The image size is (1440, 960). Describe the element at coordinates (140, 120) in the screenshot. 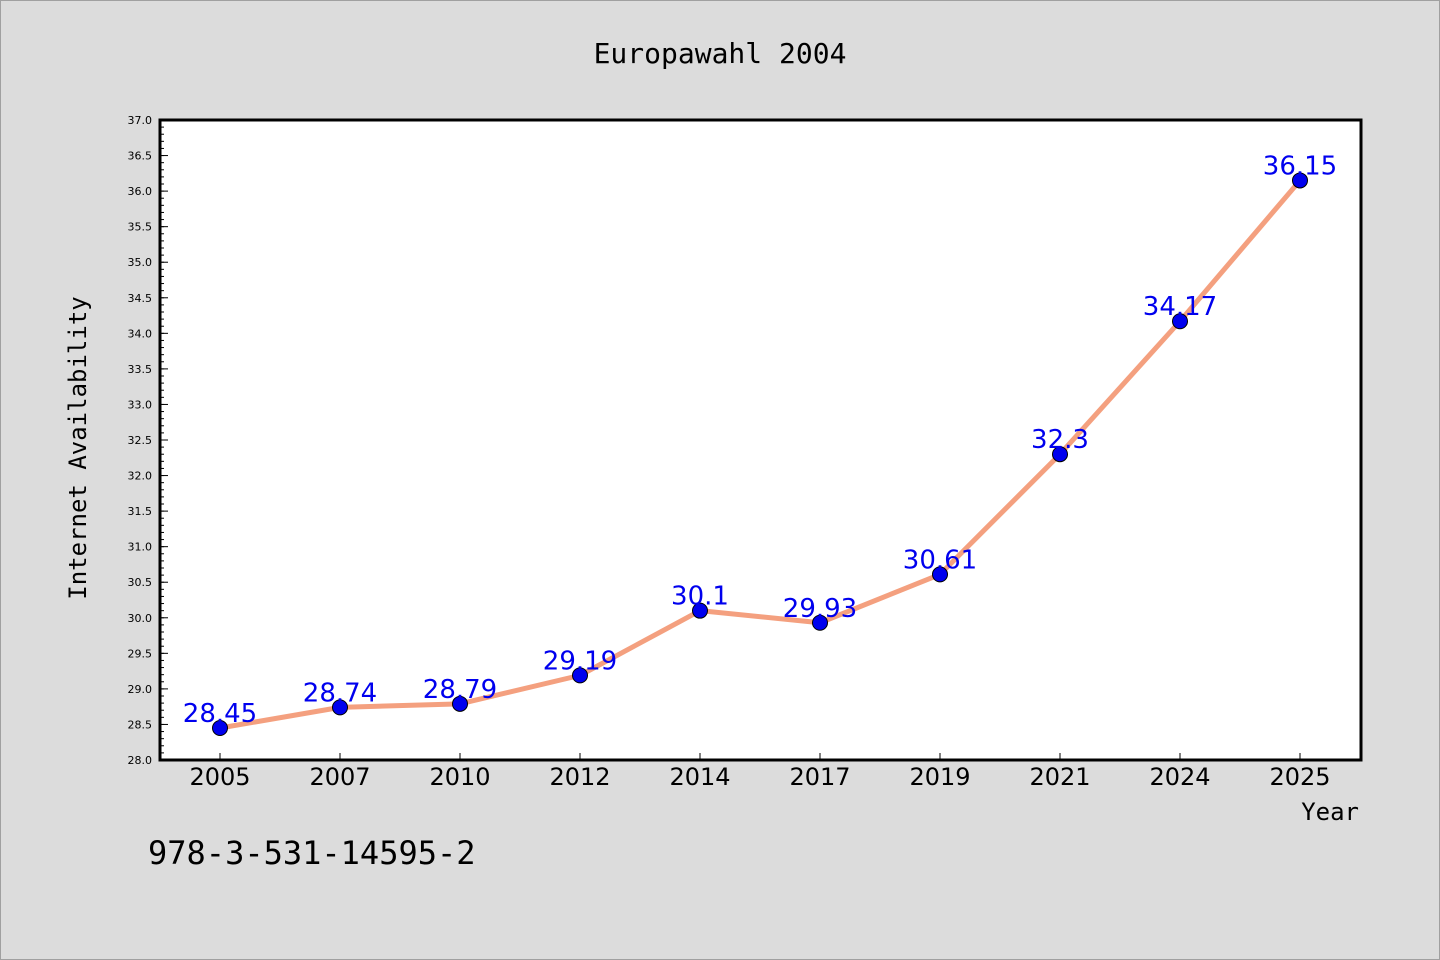

I see `y-tick-label: 37.0` at that location.